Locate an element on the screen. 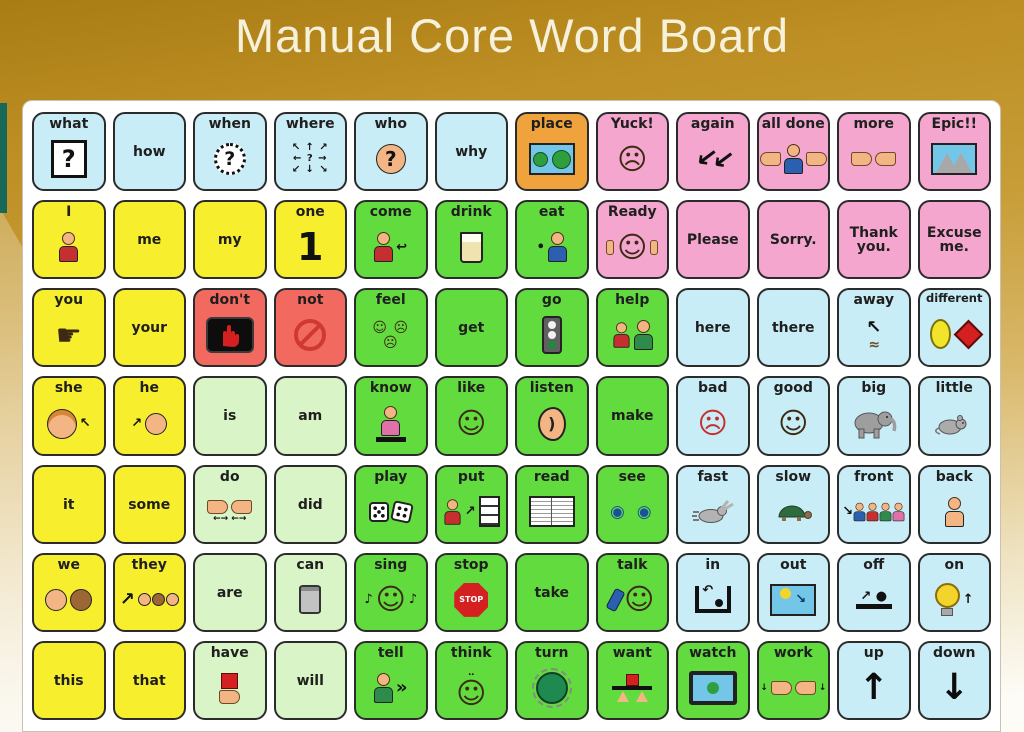 Image resolution: width=1024 pixels, height=732 pixels. cell-it: it is located at coordinates (69, 504).